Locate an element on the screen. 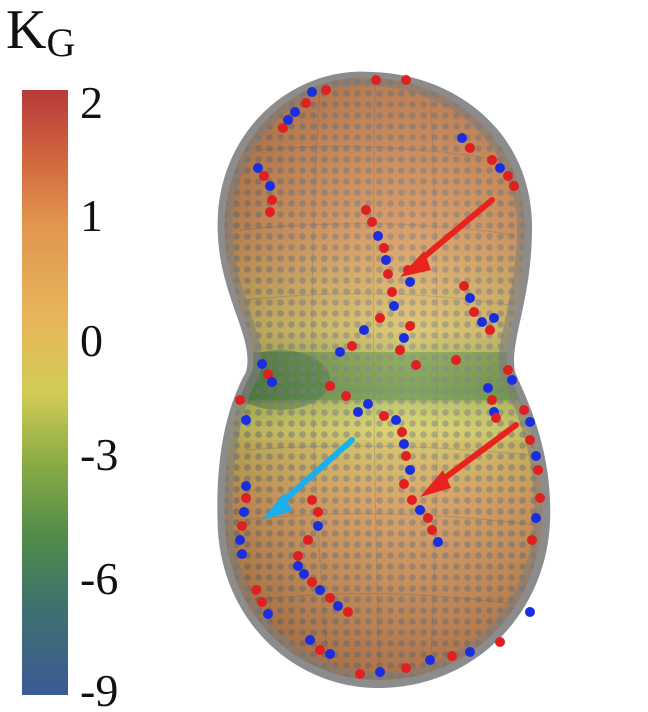  red-arrow-lower is located at coordinates (469, 459).